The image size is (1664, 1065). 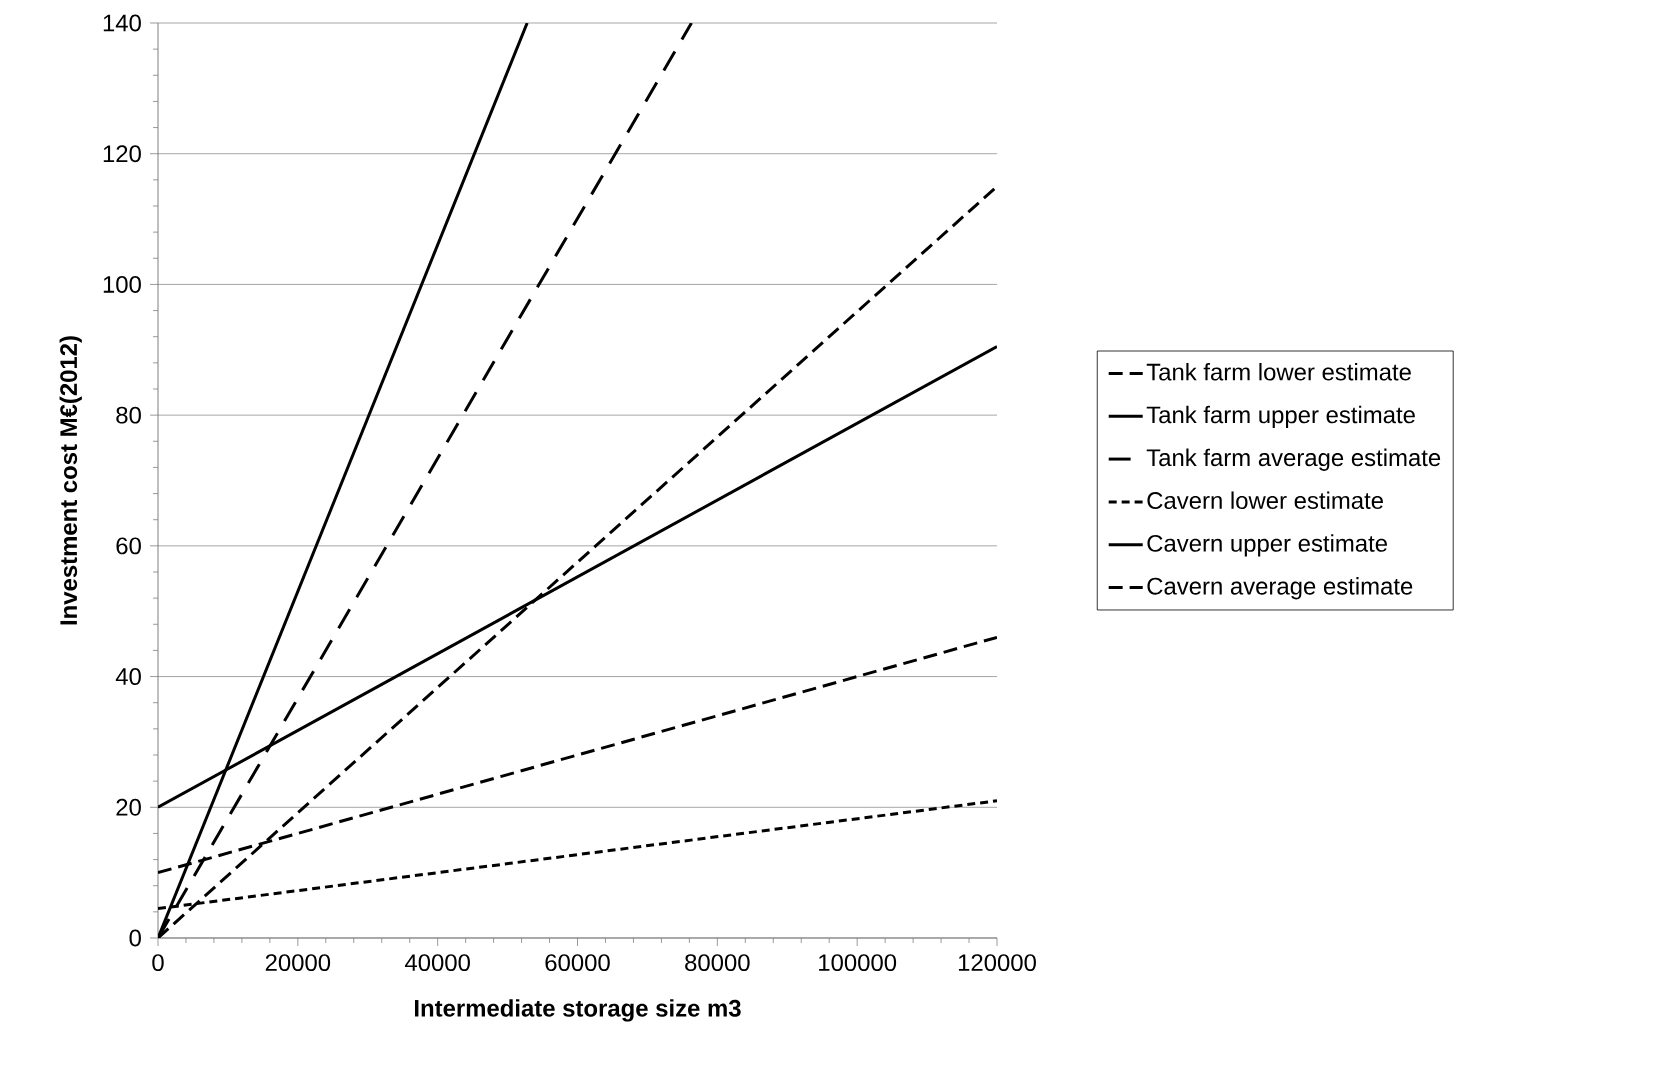 I want to click on x-tick-label: 80000, so click(x=717, y=963).